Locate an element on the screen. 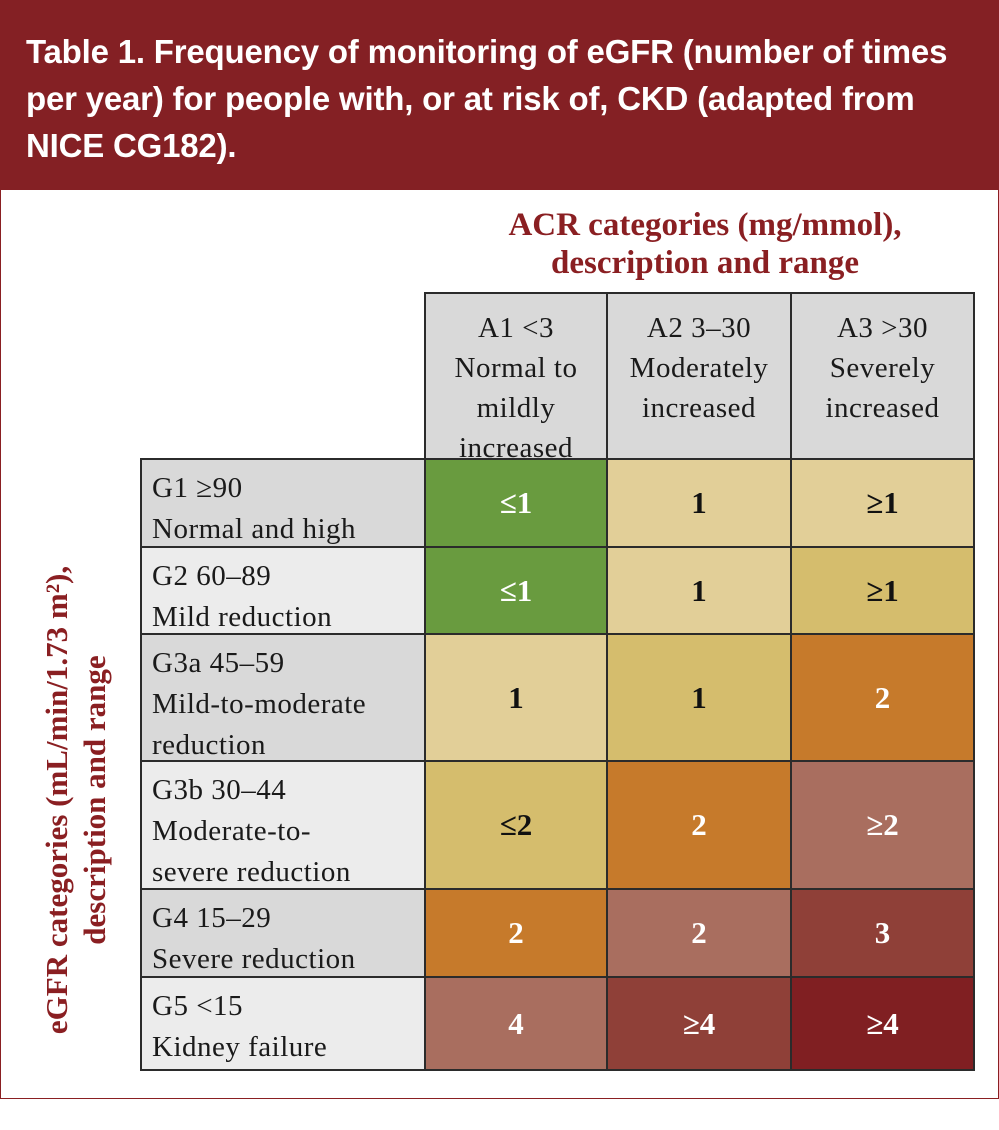  frequency-value: ≤2 is located at coordinates (516, 824).